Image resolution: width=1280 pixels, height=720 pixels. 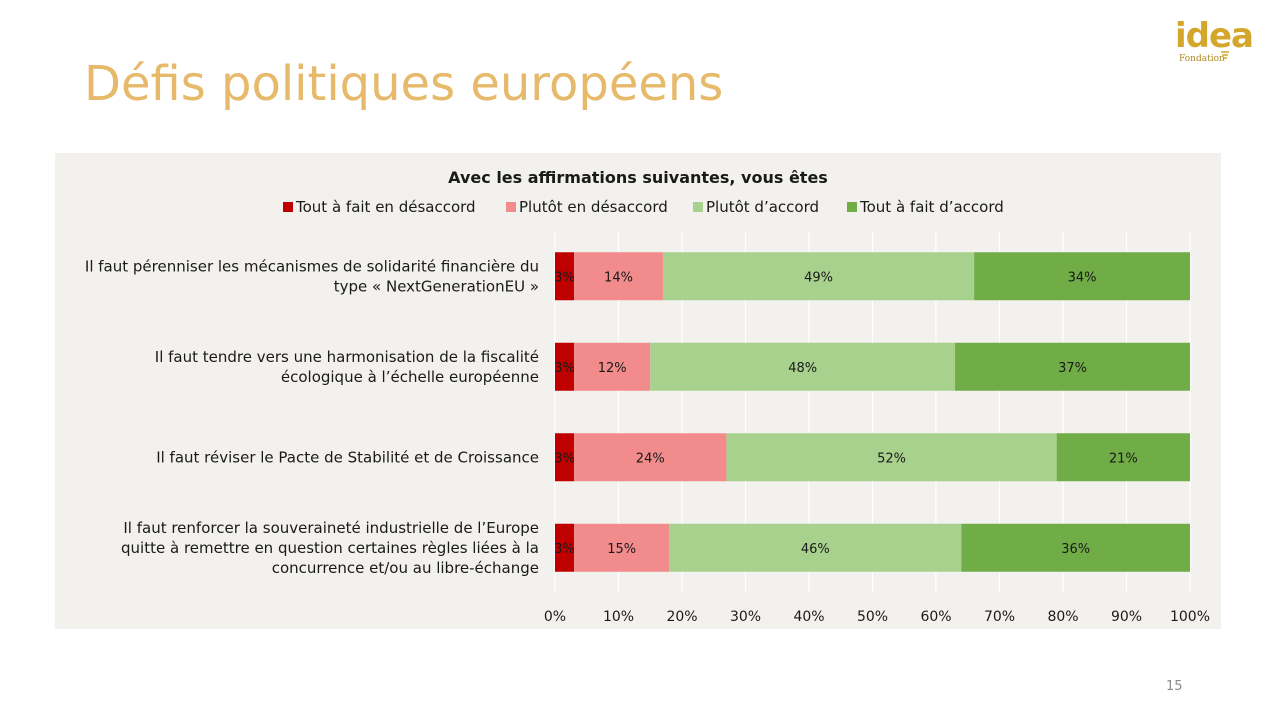 I want to click on legend-label: Plutôt d’accord, so click(x=762, y=207).